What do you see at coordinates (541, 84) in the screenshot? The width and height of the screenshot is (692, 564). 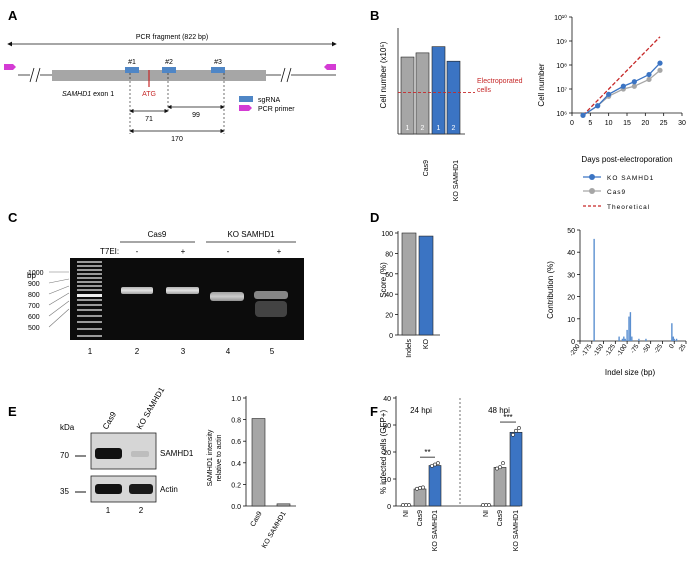 I see `b-line-ylabel: Cell number` at bounding box center [541, 84].